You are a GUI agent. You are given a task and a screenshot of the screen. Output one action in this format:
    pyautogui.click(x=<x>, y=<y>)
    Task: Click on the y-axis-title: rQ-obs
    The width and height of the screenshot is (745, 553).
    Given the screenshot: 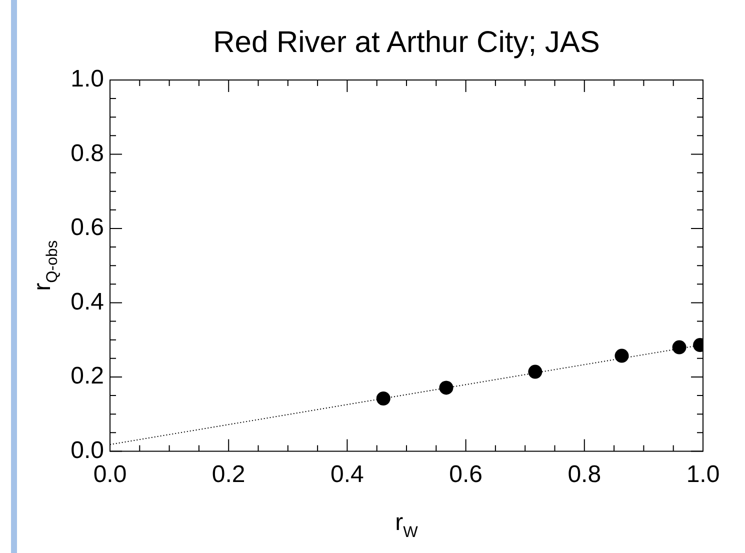 What is the action you would take?
    pyautogui.click(x=45, y=265)
    